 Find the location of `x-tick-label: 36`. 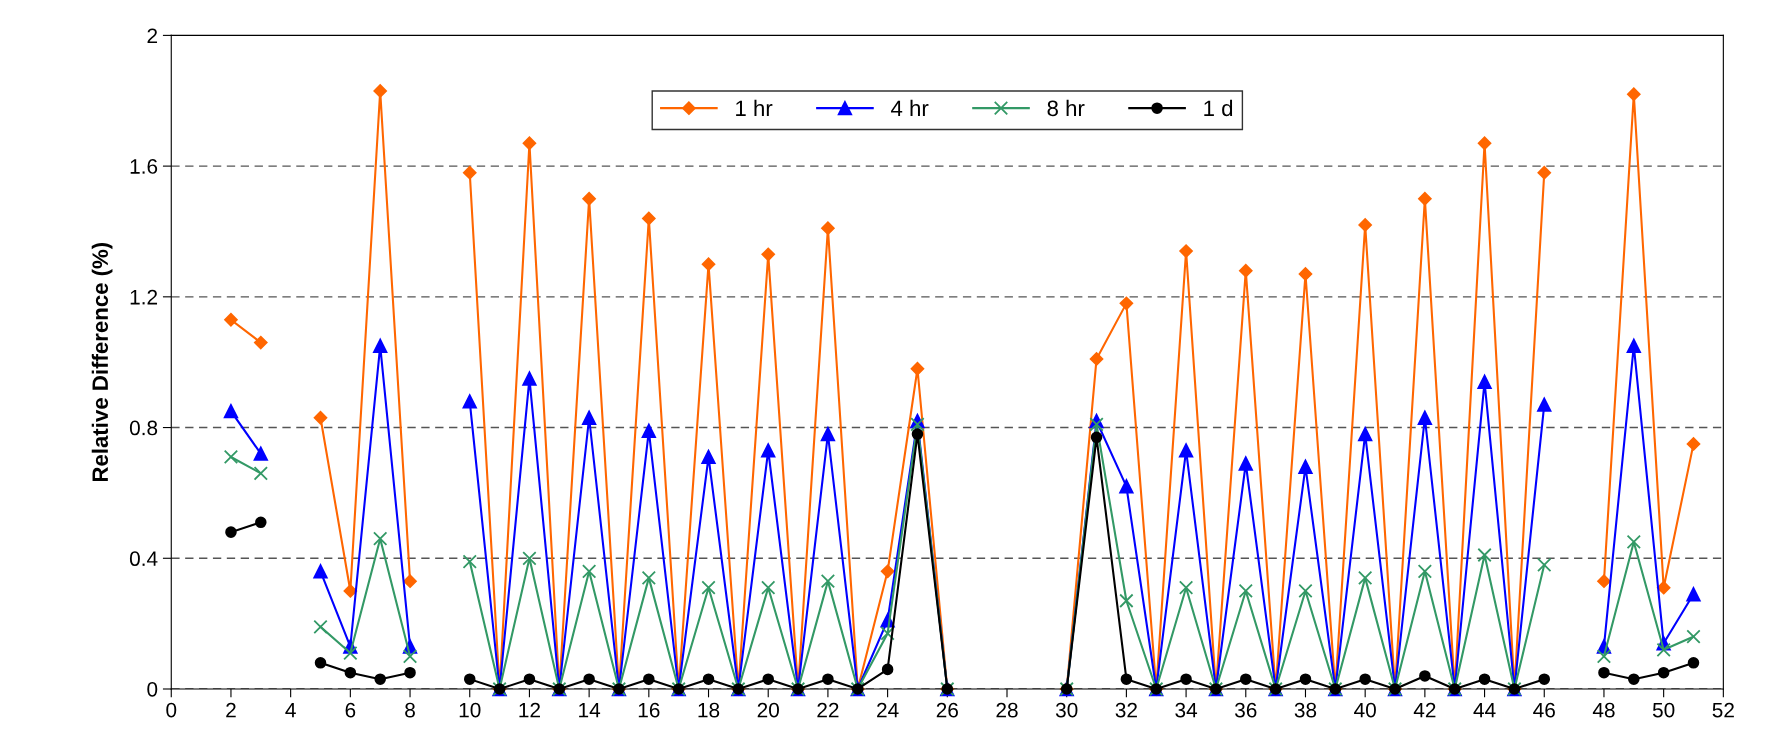

x-tick-label: 36 is located at coordinates (1245, 710).